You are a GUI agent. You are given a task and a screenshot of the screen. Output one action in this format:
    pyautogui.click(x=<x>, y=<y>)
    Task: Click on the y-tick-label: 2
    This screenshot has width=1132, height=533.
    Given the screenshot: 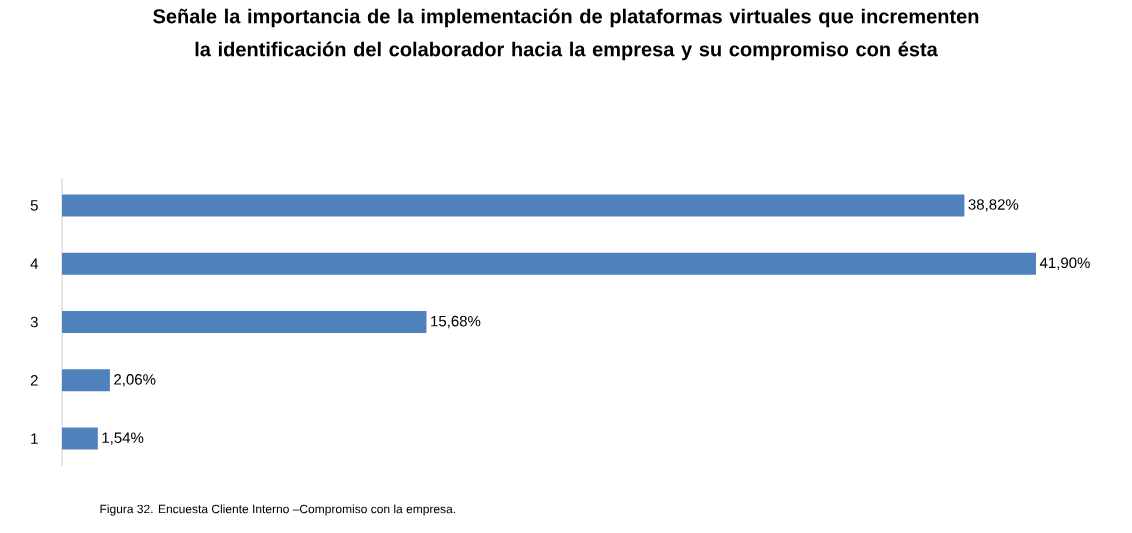 What is the action you would take?
    pyautogui.click(x=34, y=380)
    